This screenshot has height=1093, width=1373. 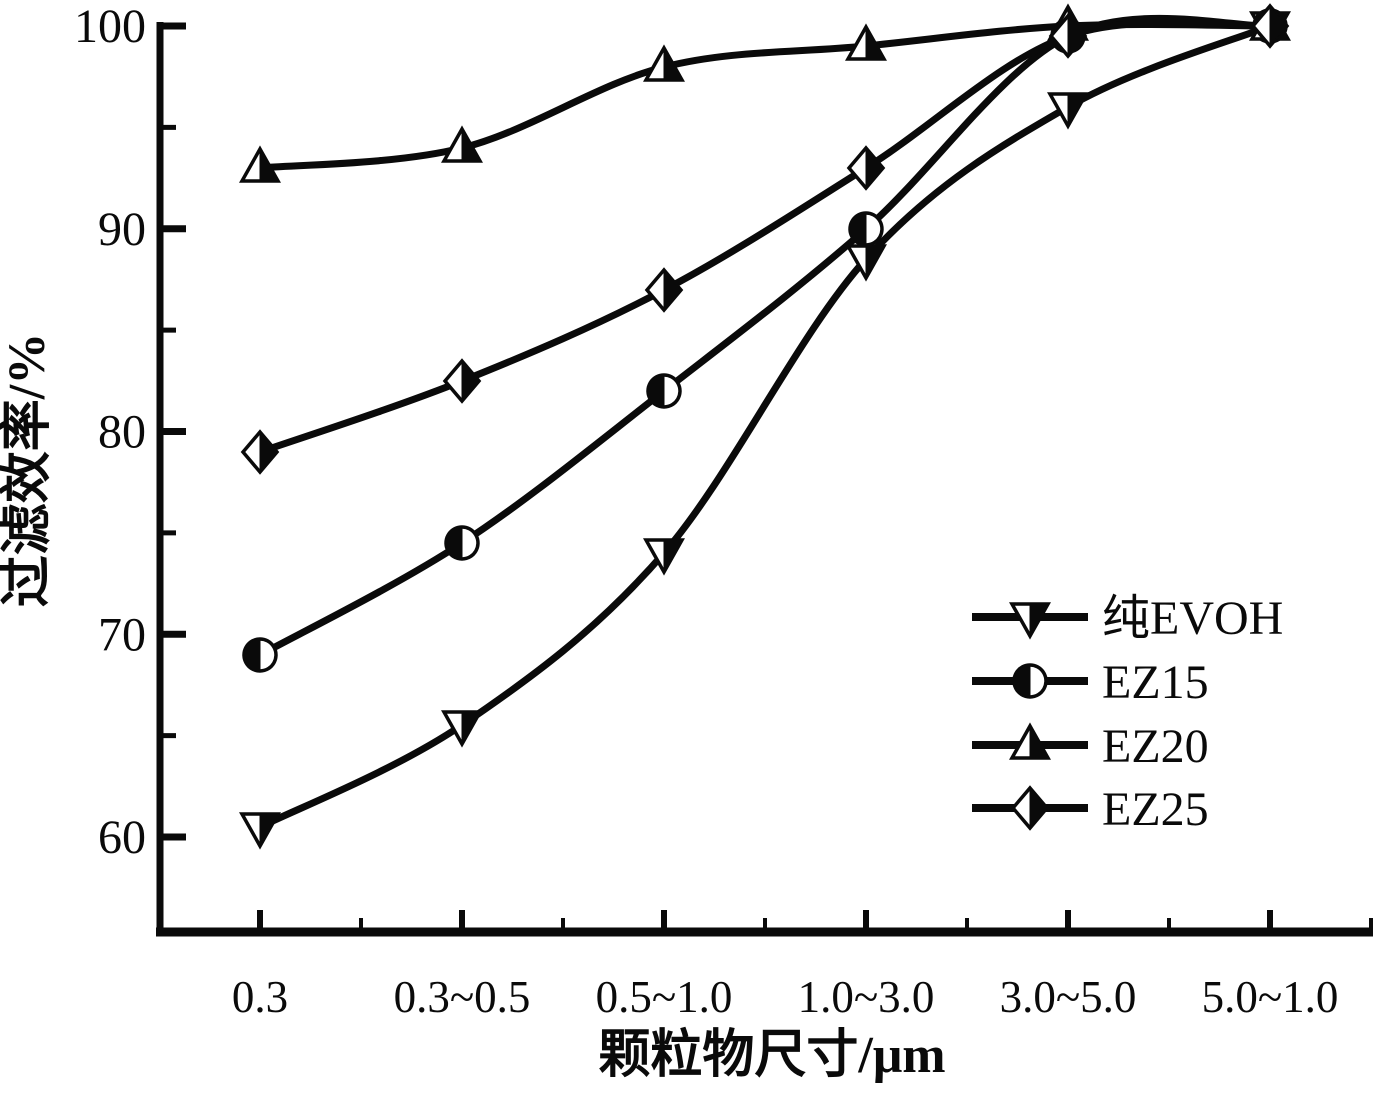 What do you see at coordinates (771, 1055) in the screenshot?
I see `x-axis-title: 颗粒物尺寸/μm` at bounding box center [771, 1055].